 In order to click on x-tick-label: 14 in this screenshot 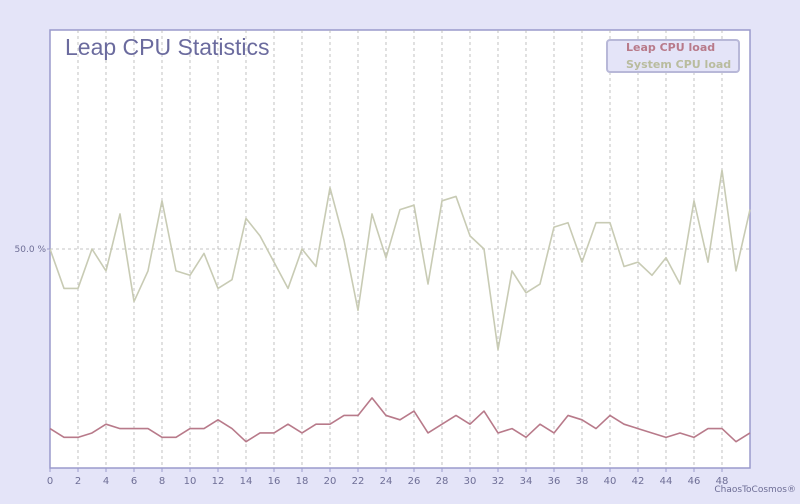, I will do `click(246, 481)`.